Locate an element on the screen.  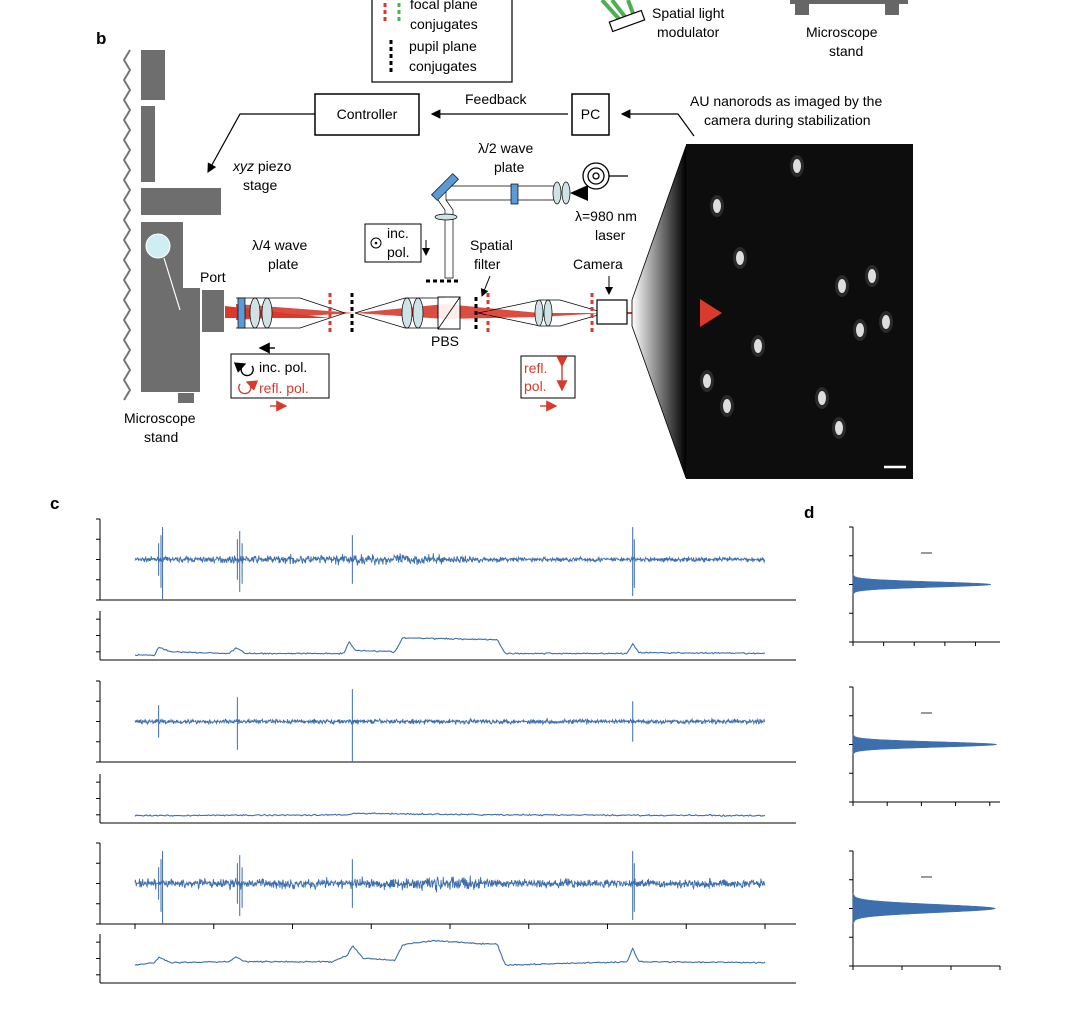
feedback-label: Feedback is located at coordinates (496, 99).